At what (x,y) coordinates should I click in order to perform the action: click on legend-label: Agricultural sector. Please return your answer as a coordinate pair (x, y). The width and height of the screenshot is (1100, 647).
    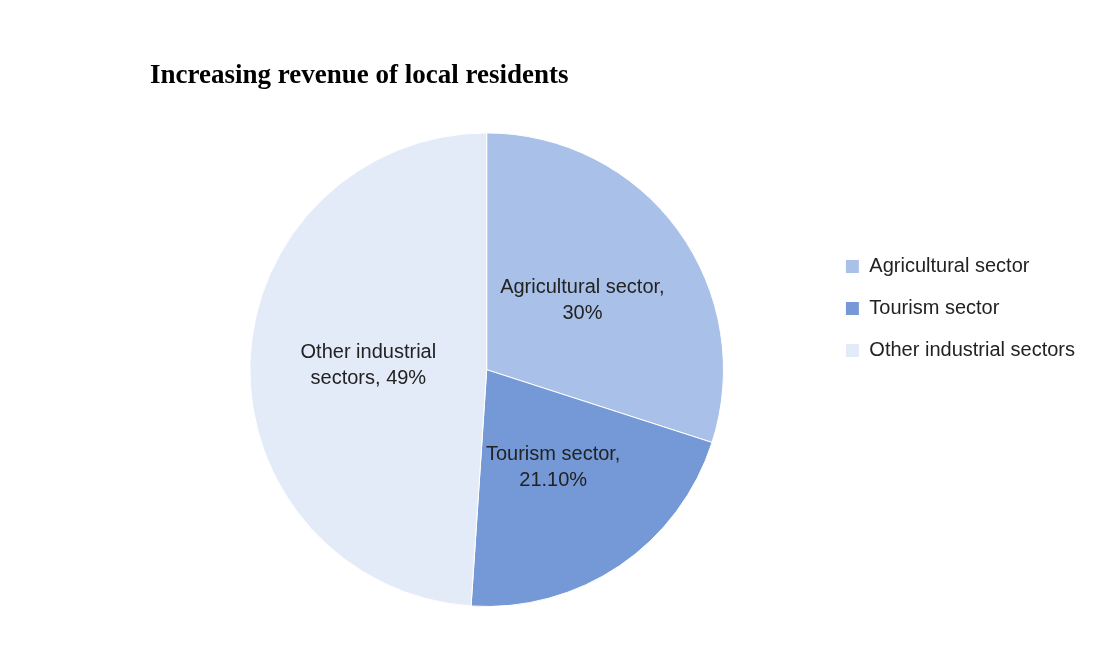
    Looking at the image, I should click on (949, 265).